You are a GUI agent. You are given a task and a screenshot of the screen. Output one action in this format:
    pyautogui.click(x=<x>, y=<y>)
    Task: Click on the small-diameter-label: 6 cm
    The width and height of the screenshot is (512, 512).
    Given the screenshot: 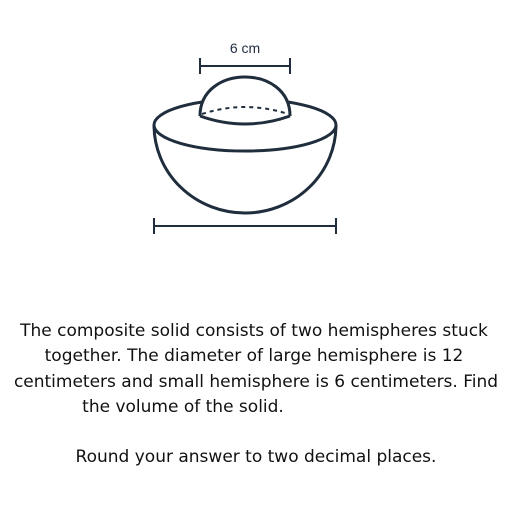 What is the action you would take?
    pyautogui.click(x=245, y=48)
    